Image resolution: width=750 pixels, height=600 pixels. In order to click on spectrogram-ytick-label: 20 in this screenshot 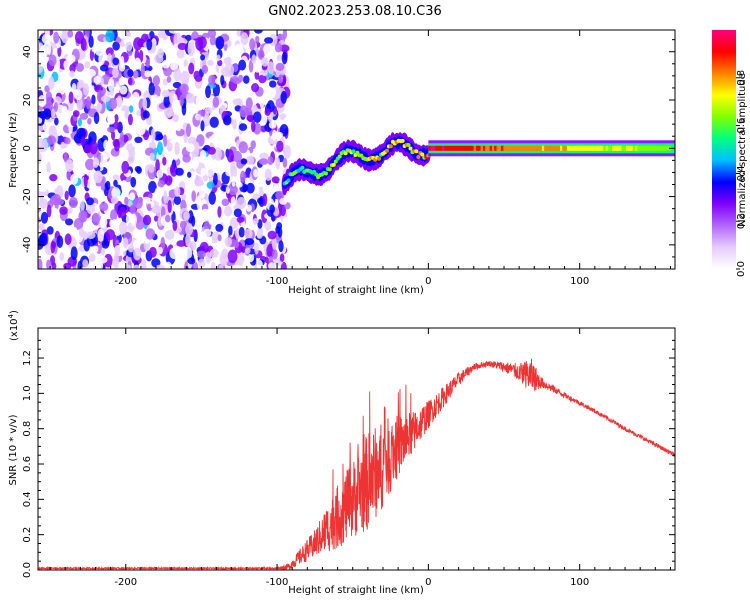, I will do `click(27, 100)`.